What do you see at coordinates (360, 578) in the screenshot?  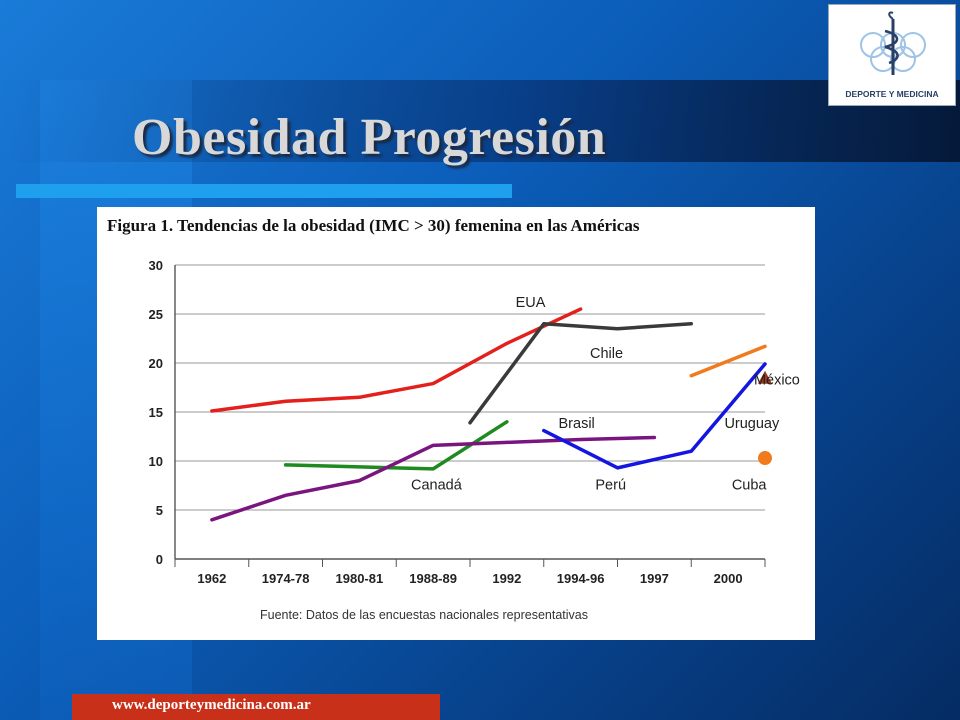 I see `x-tick-label: 1980-81` at bounding box center [360, 578].